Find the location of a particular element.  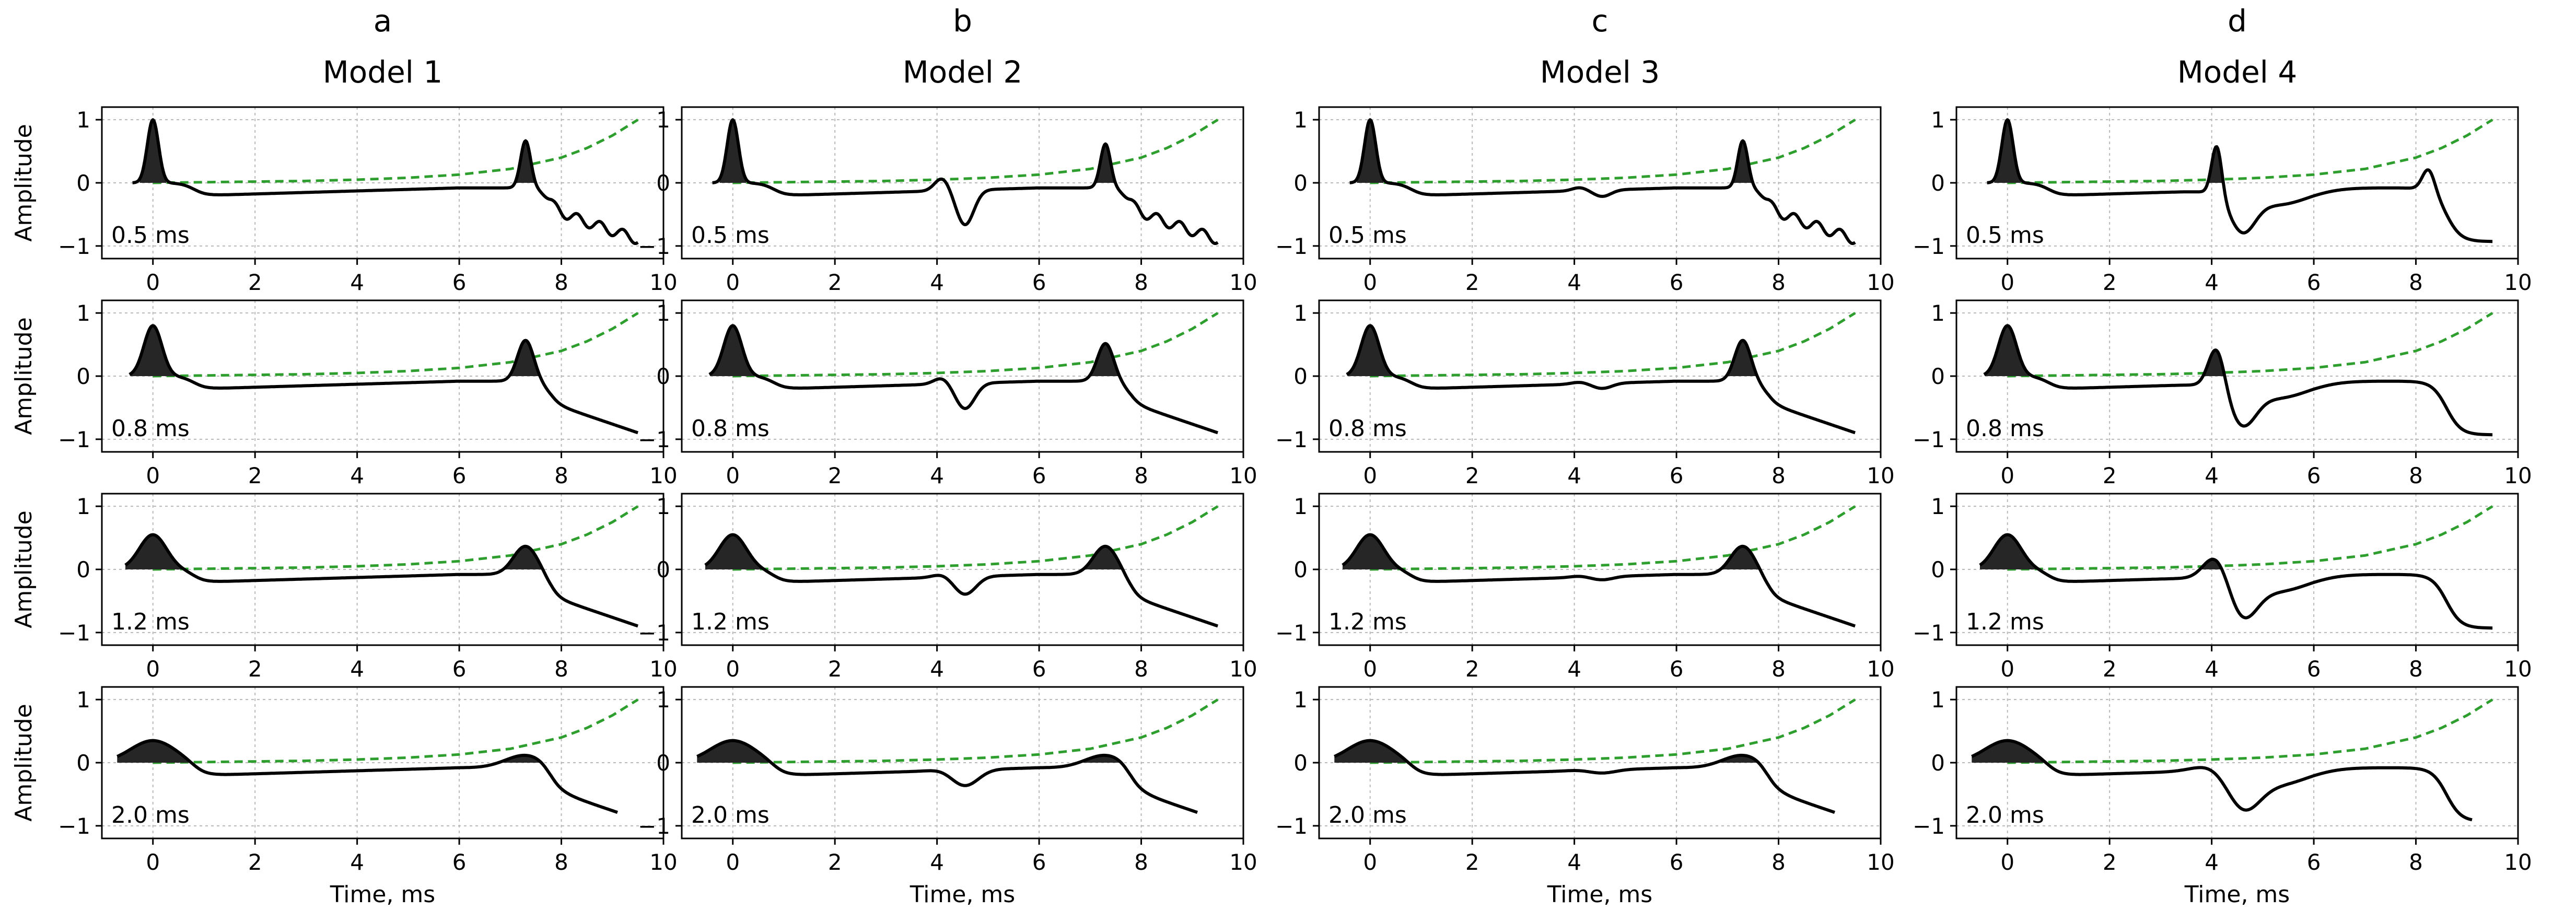

panel-c-row-2: 10−10 2 4 6 8 100.8 ms is located at coordinates (1585, 393).